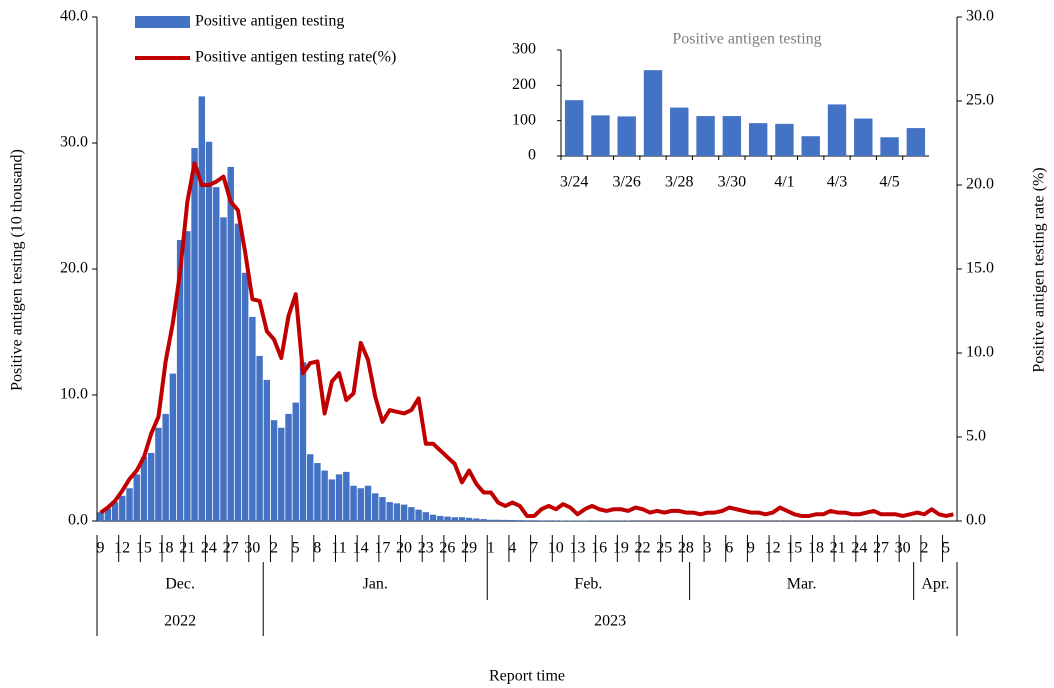  Describe the element at coordinates (78, 520) in the screenshot. I see `y-tick-label: 0.0` at that location.